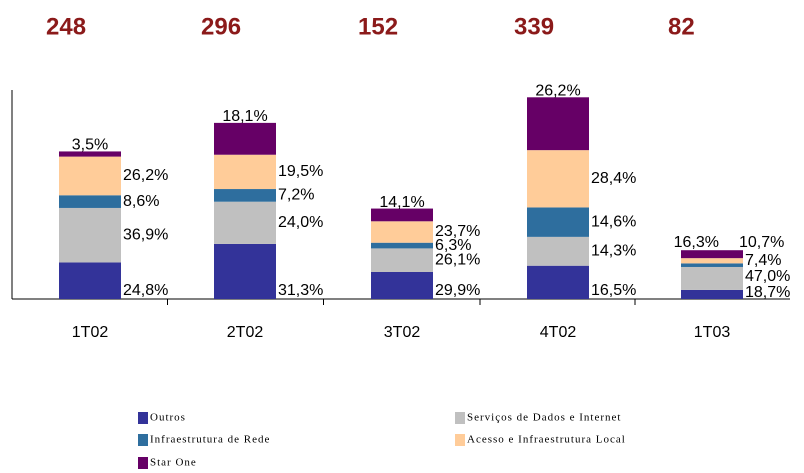 This screenshot has width=804, height=473. I want to click on category-label: 3T02, so click(402, 332).